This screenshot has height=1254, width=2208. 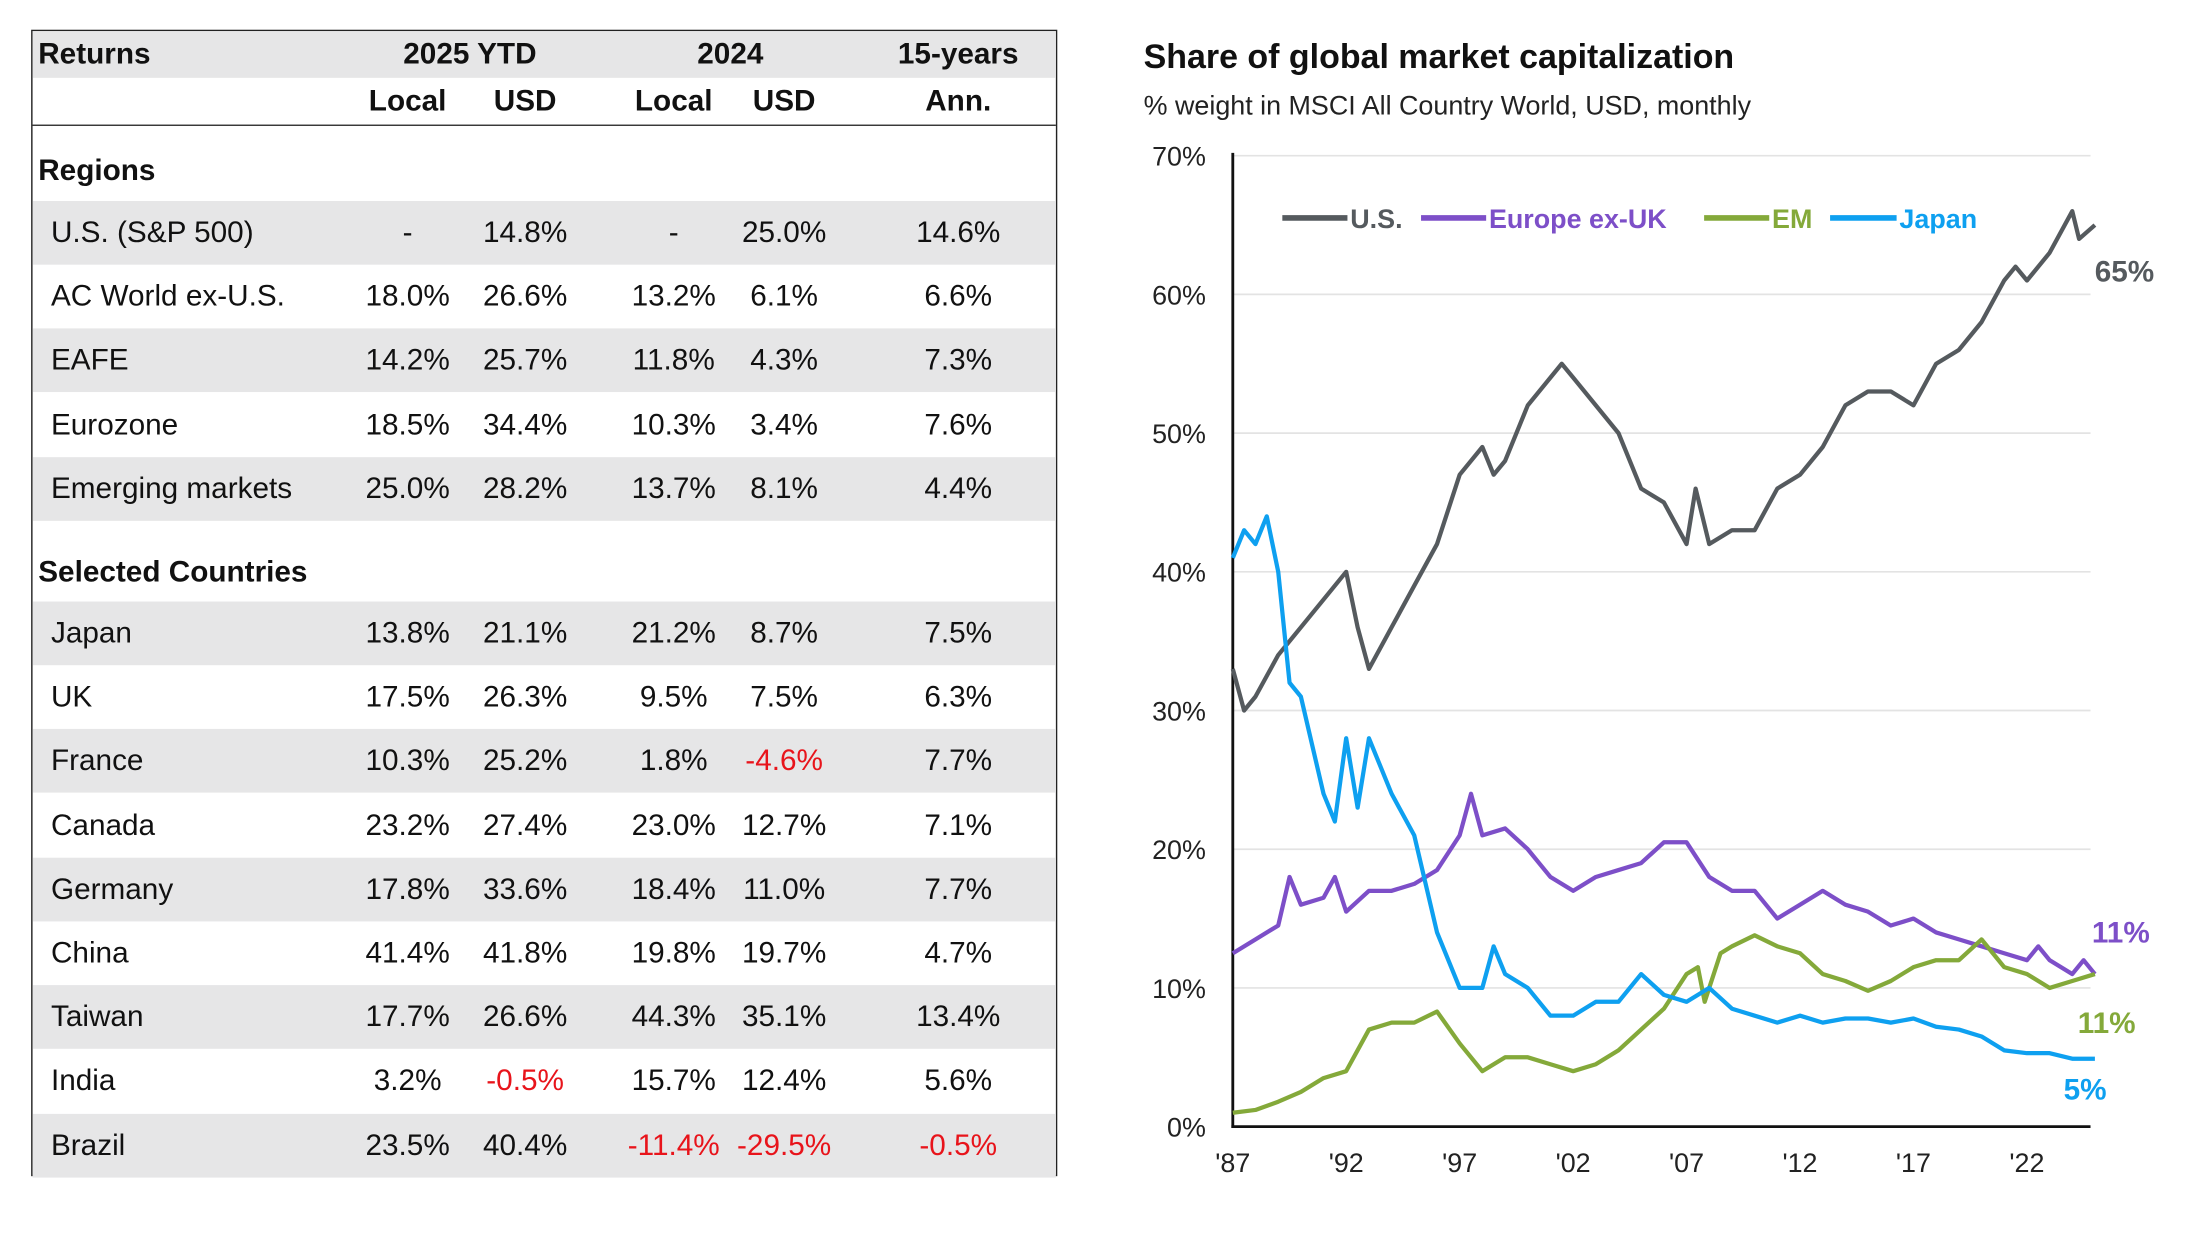 I want to click on y-tick-label: 40%, so click(x=1179, y=573).